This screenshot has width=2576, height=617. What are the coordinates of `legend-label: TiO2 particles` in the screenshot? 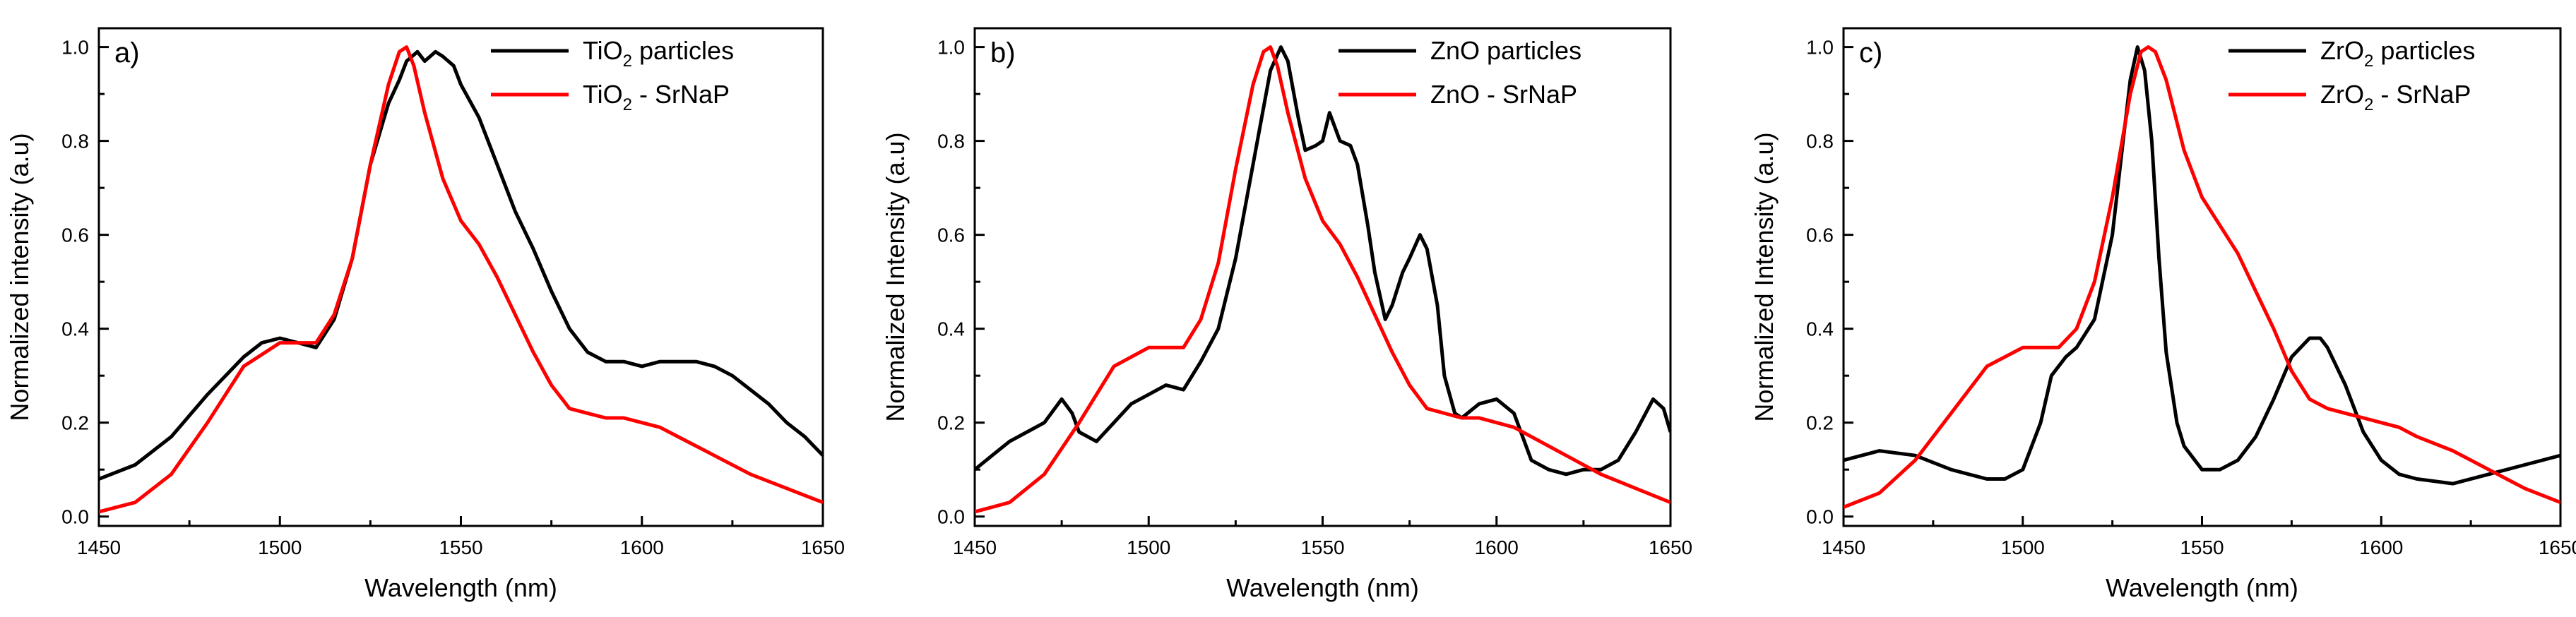 It's located at (658, 54).